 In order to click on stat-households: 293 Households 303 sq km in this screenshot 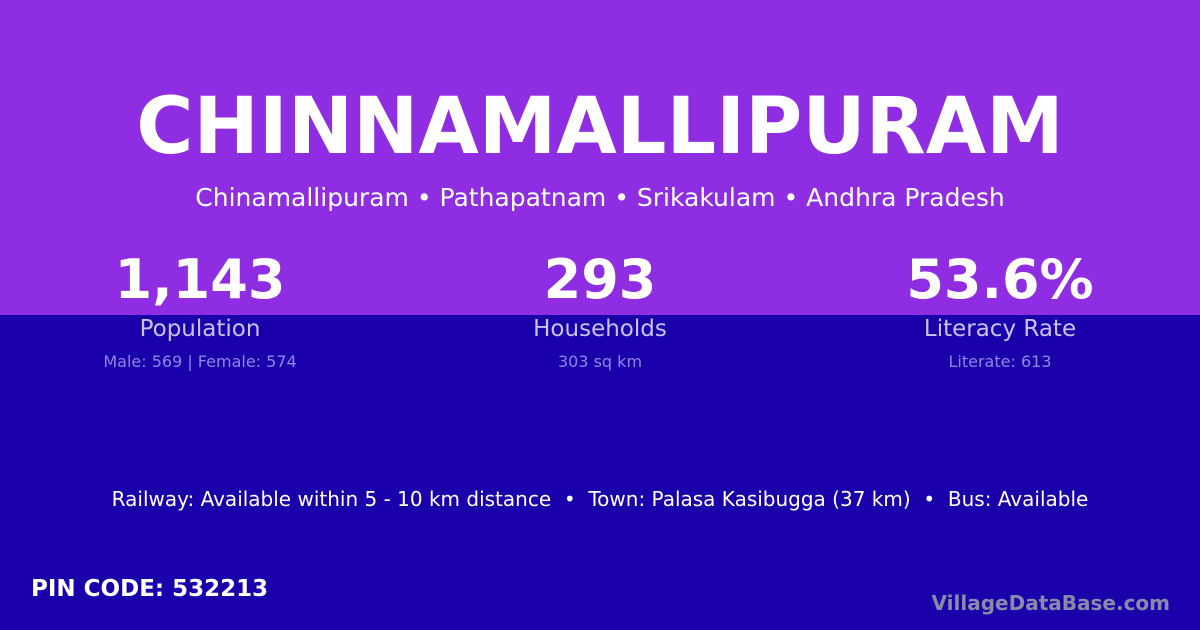, I will do `click(600, 309)`.